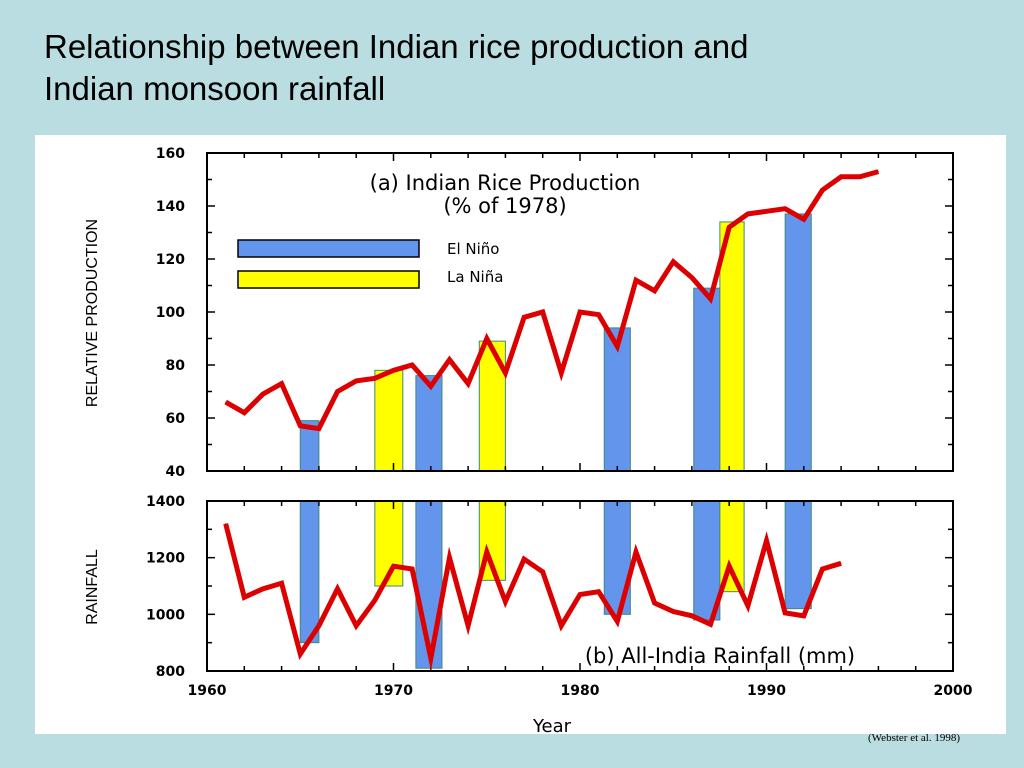 The width and height of the screenshot is (1024, 768). What do you see at coordinates (328, 248) in the screenshot?
I see `legend-swatch-el-nino` at bounding box center [328, 248].